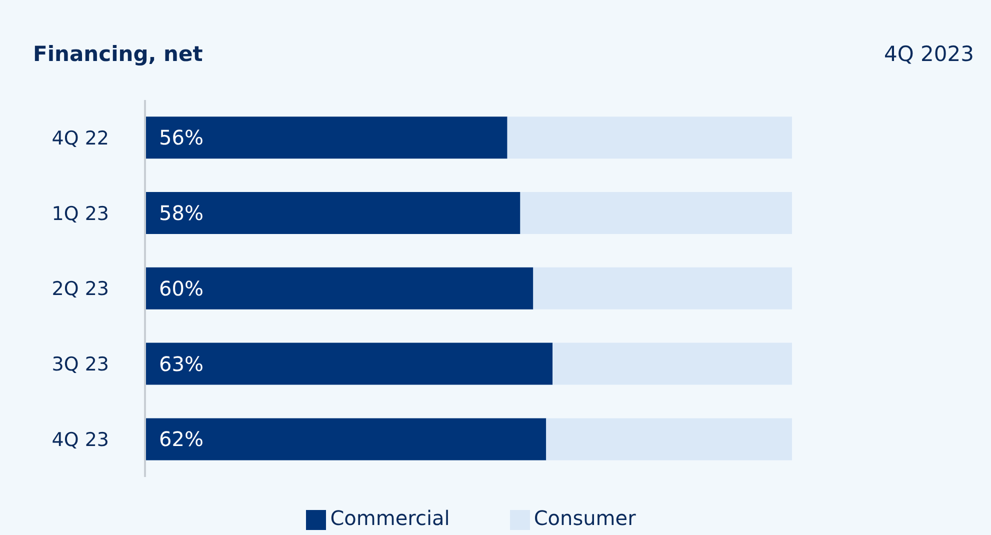 Image resolution: width=991 pixels, height=535 pixels. I want to click on chart-title: Financing, net, so click(118, 54).